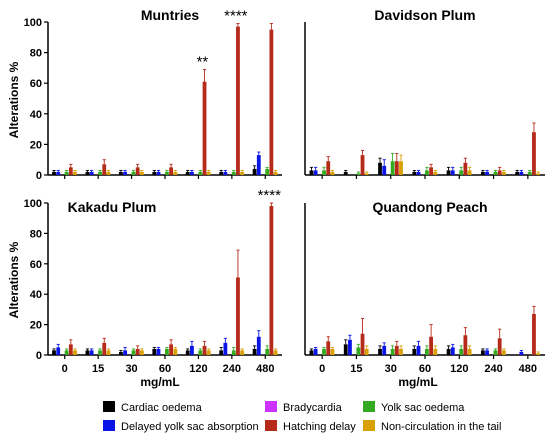  Describe the element at coordinates (236, 16) in the screenshot. I see `significance-marker: ****` at that location.